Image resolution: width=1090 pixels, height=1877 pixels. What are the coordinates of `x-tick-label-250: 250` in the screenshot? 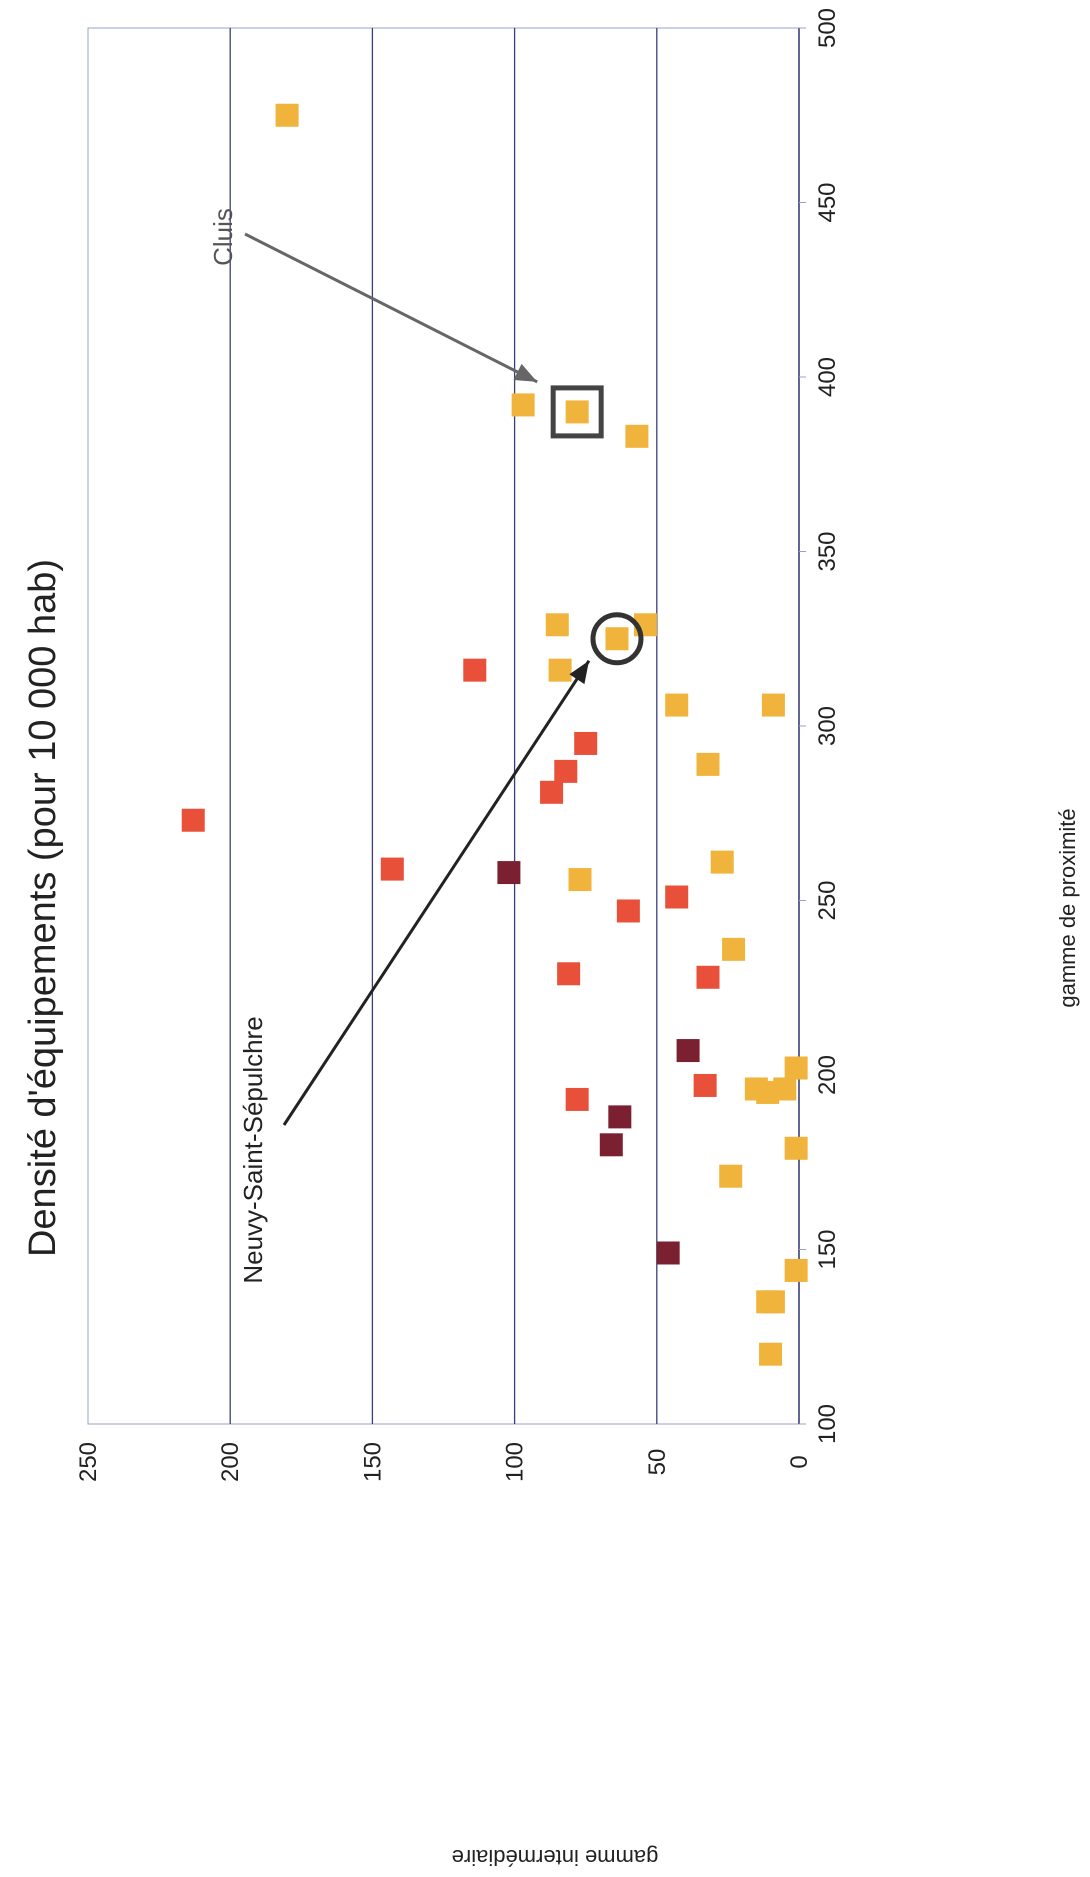 It's located at (827, 900).